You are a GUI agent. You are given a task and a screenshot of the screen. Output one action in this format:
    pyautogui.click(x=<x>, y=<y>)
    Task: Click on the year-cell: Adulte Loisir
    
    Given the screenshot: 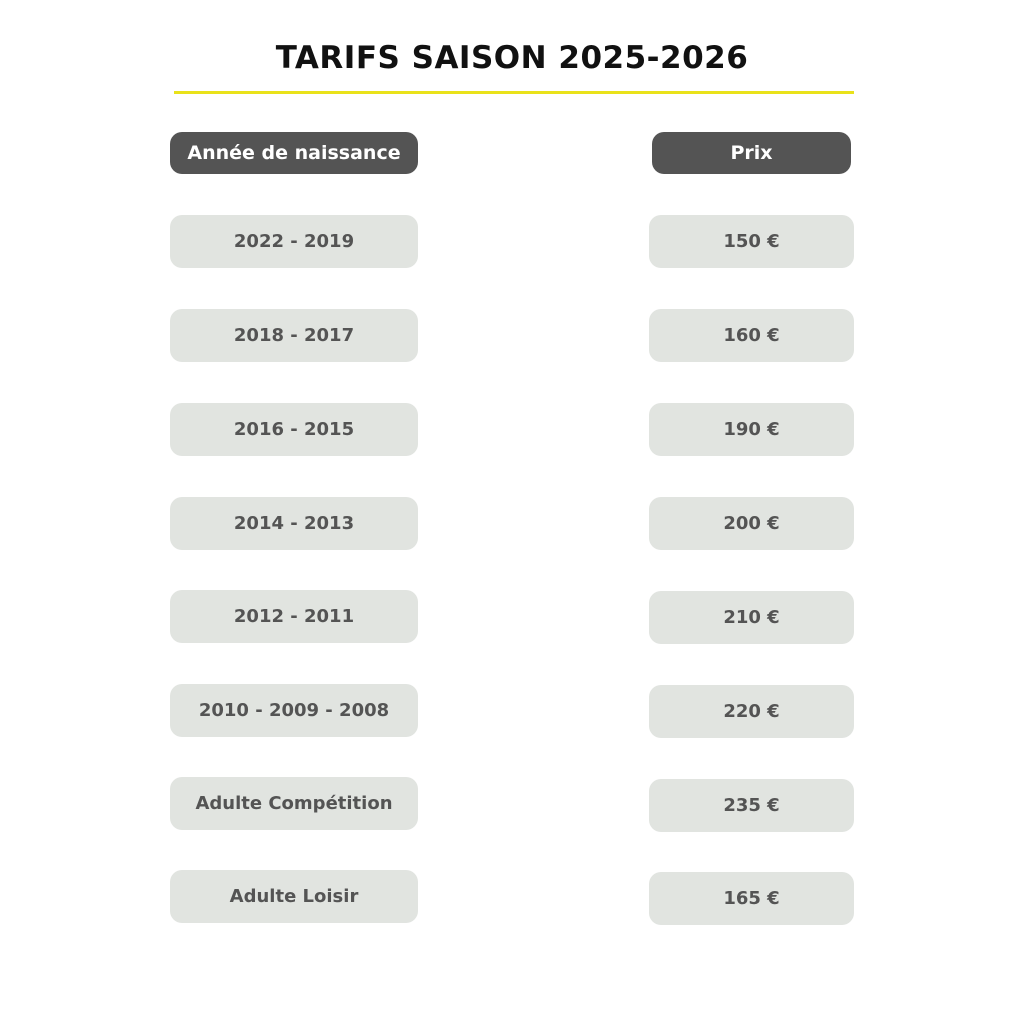 What is the action you would take?
    pyautogui.click(x=294, y=896)
    